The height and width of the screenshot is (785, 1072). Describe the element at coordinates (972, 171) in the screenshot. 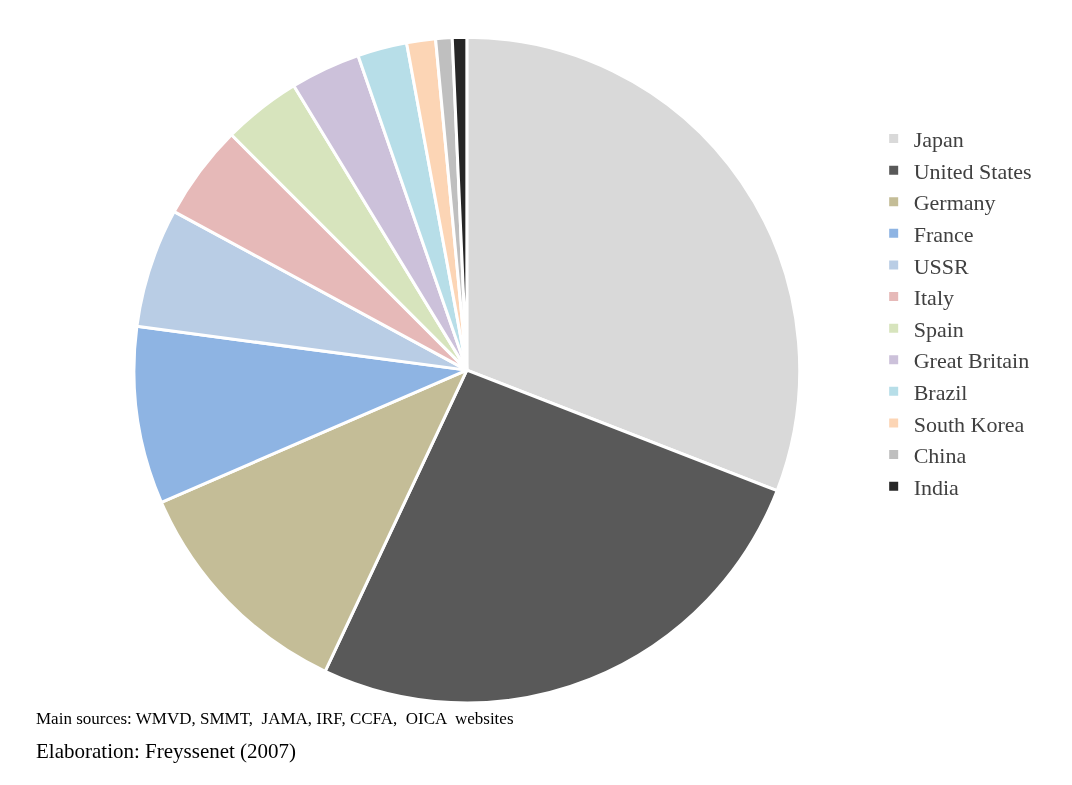

I see `legend-label: United States` at that location.